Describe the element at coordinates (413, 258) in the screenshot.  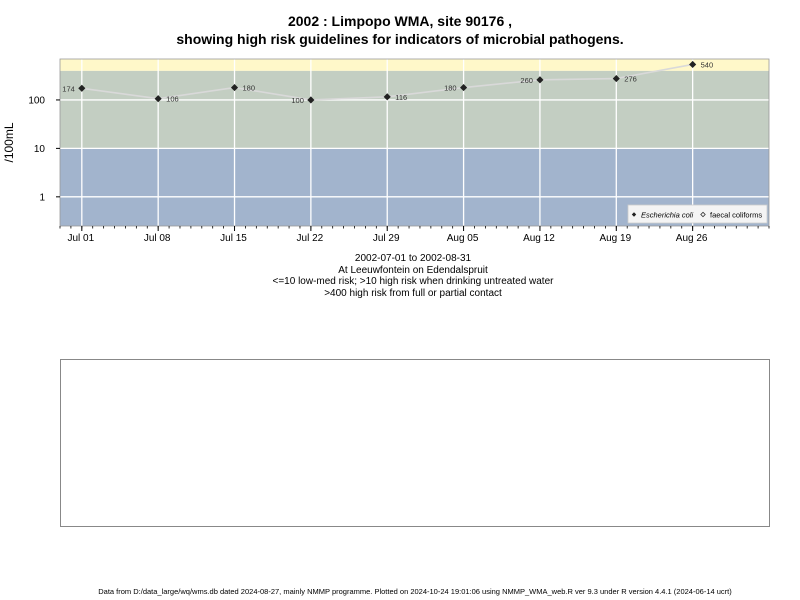
I see `date-range-text: 2002-07-01 to 2002-08-31` at that location.